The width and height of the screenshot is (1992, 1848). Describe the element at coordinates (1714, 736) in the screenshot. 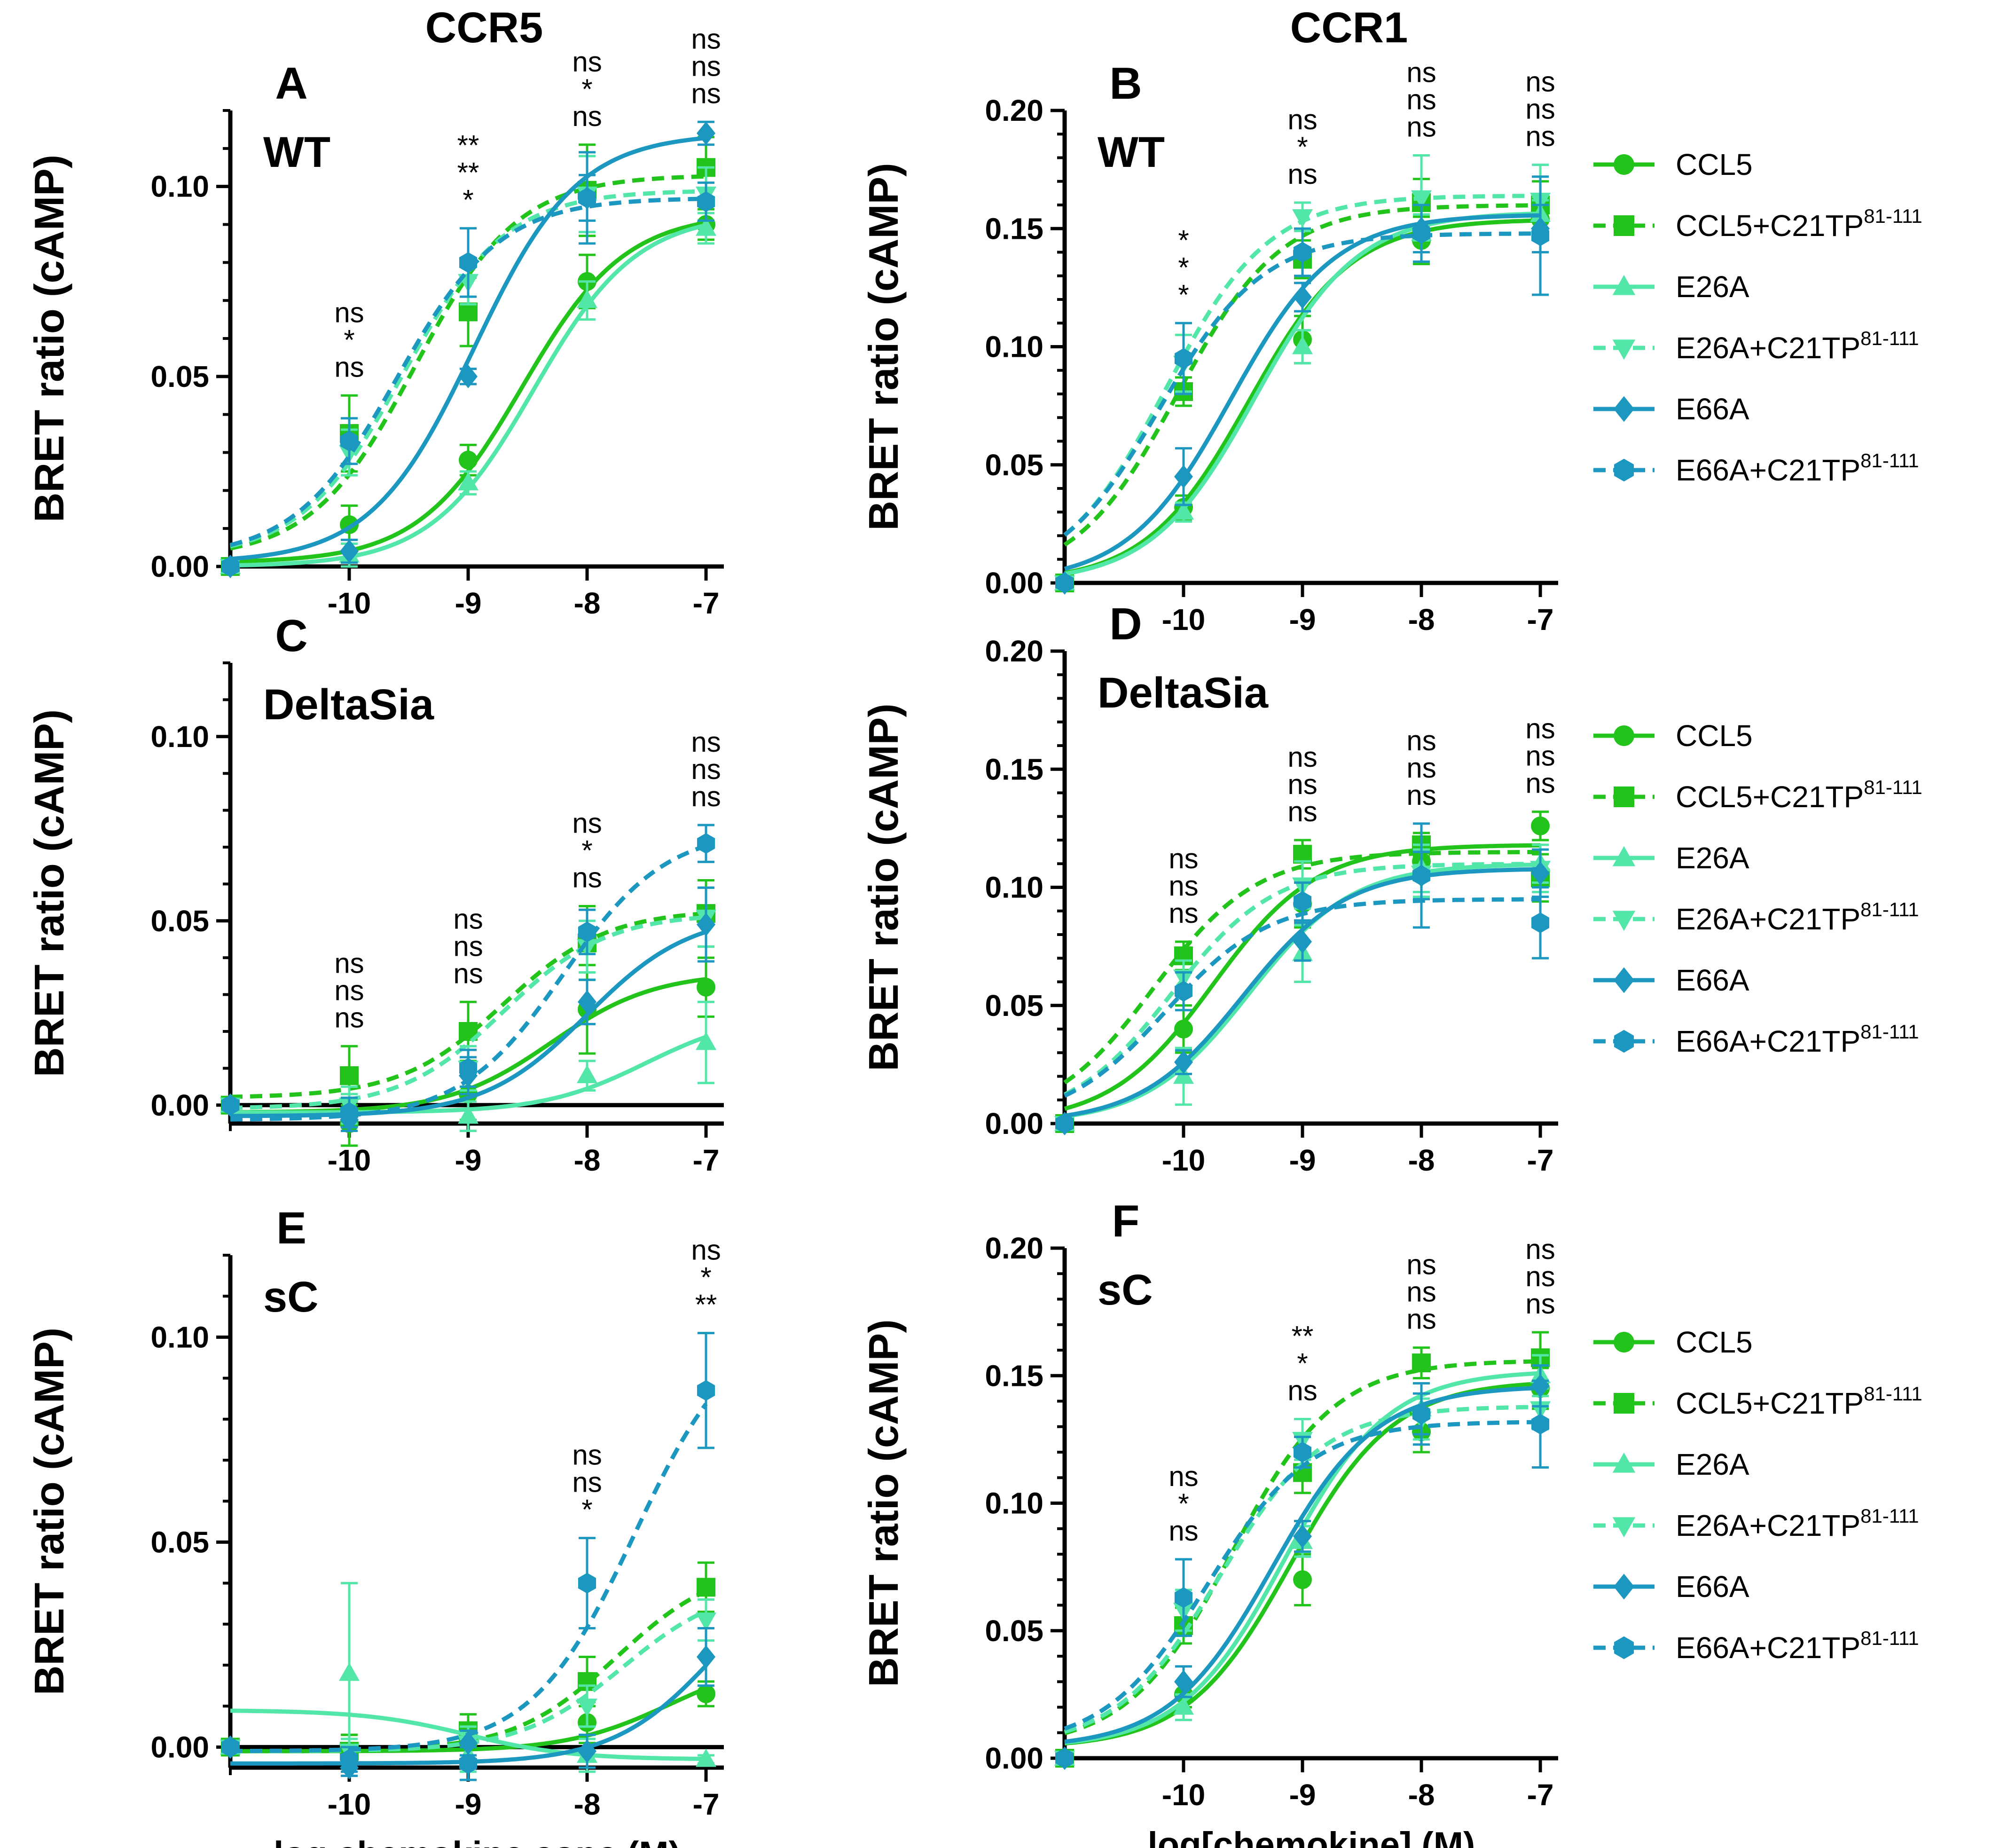

I see `legend-label: CCL5` at that location.